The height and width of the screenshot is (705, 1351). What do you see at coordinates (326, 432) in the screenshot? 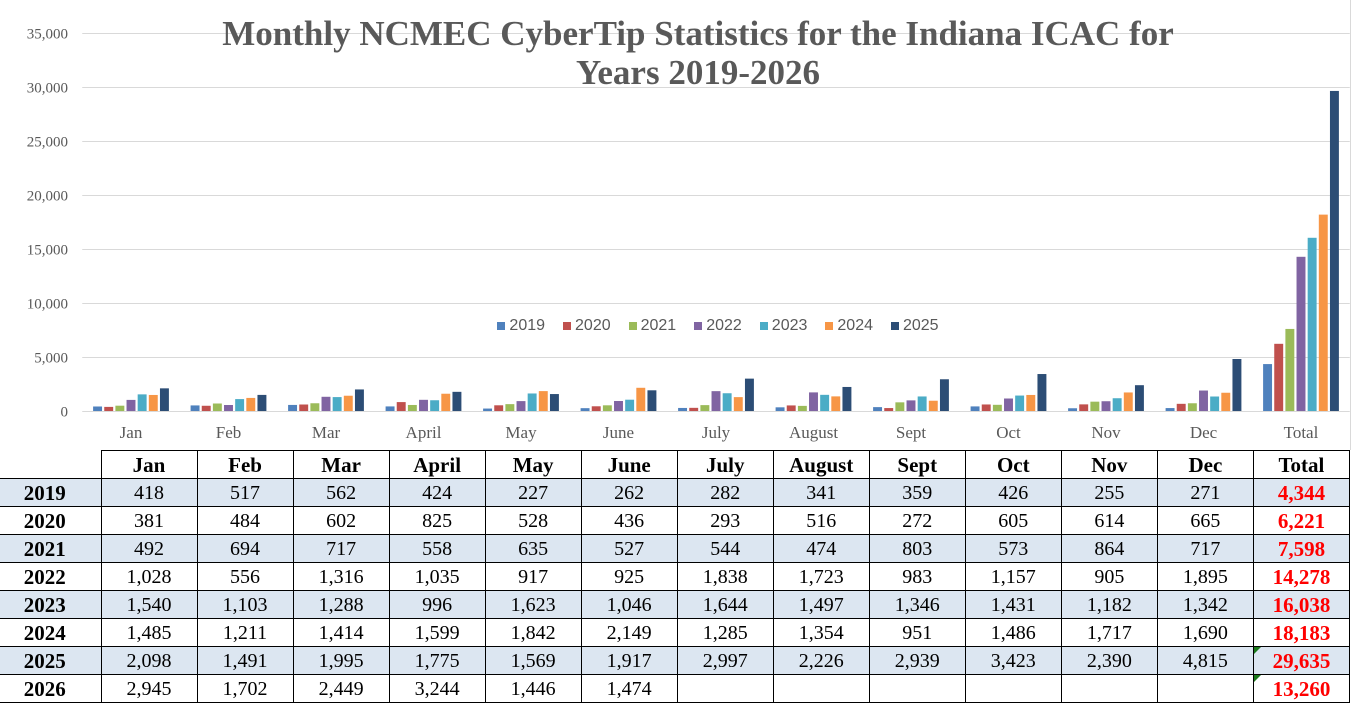
I see `x-tick-label: Mar` at bounding box center [326, 432].